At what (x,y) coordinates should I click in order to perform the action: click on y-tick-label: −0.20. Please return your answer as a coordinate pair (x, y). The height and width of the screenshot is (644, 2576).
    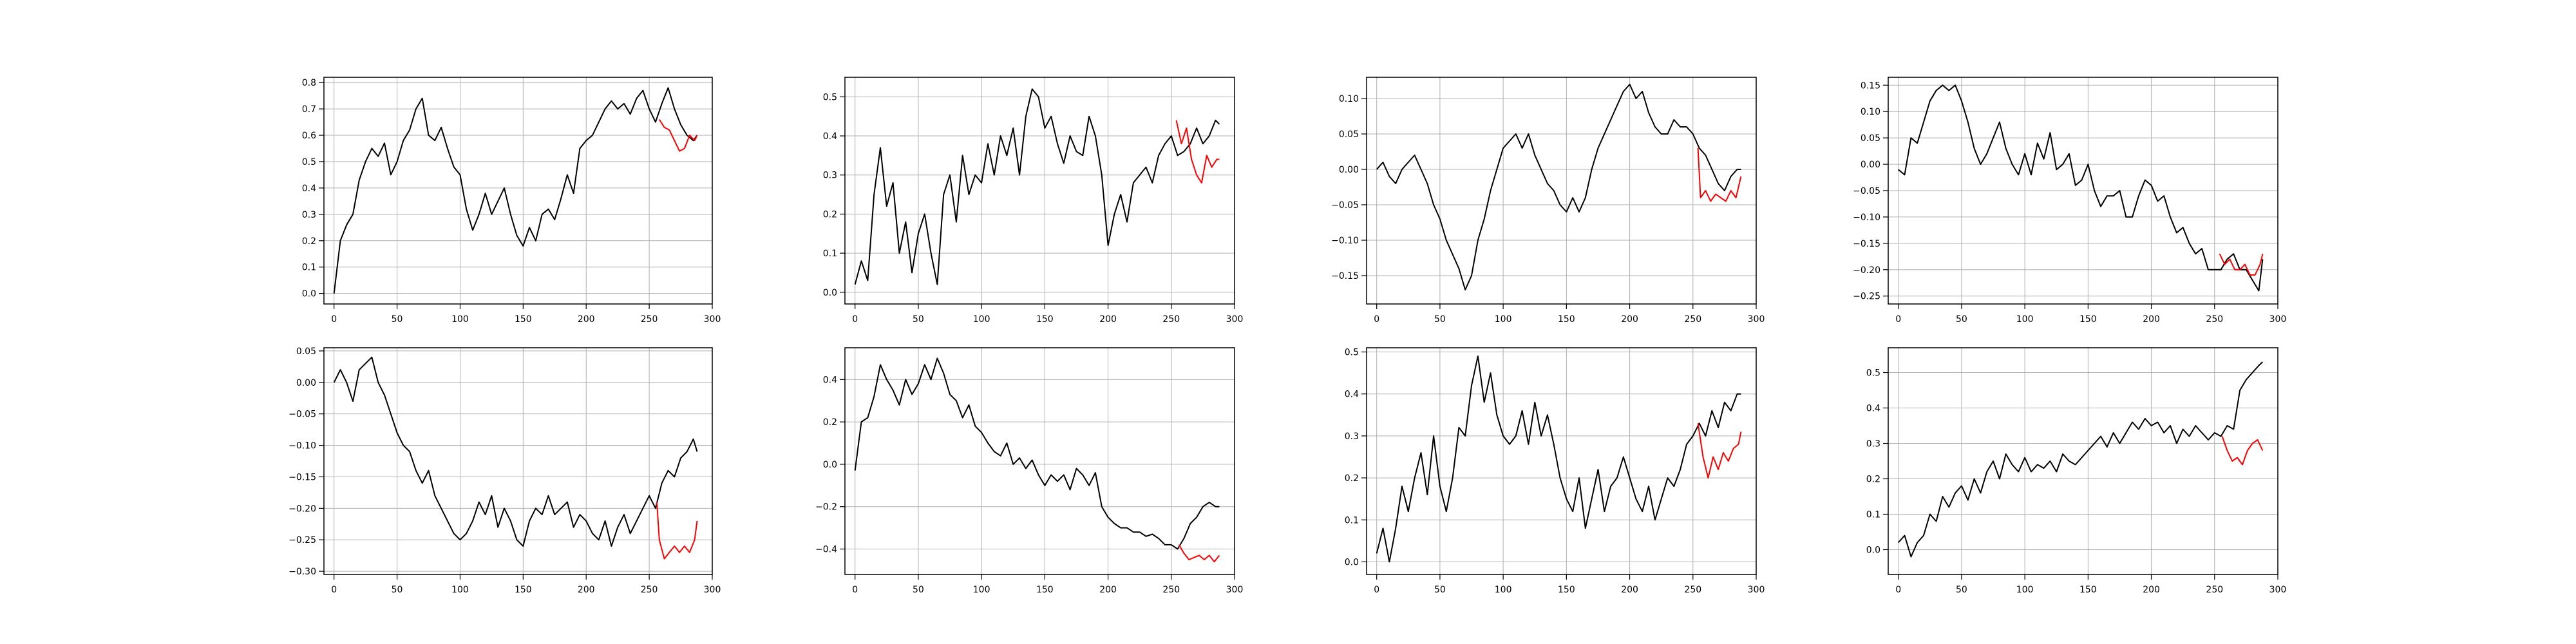
    Looking at the image, I should click on (302, 509).